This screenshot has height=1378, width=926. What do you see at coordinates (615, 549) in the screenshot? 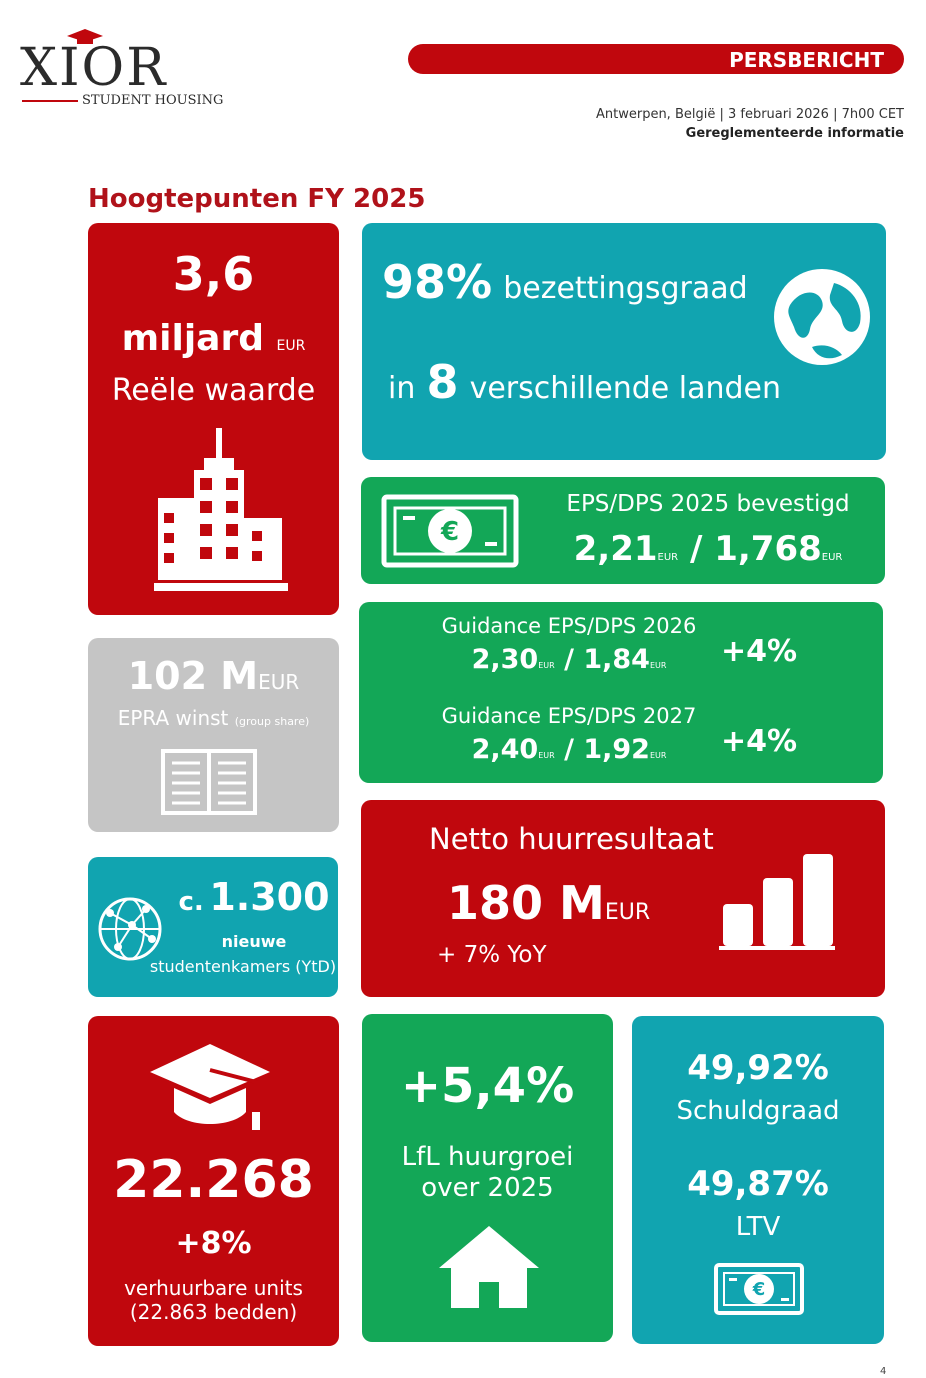
I see `eps-value: 2,21` at bounding box center [615, 549].